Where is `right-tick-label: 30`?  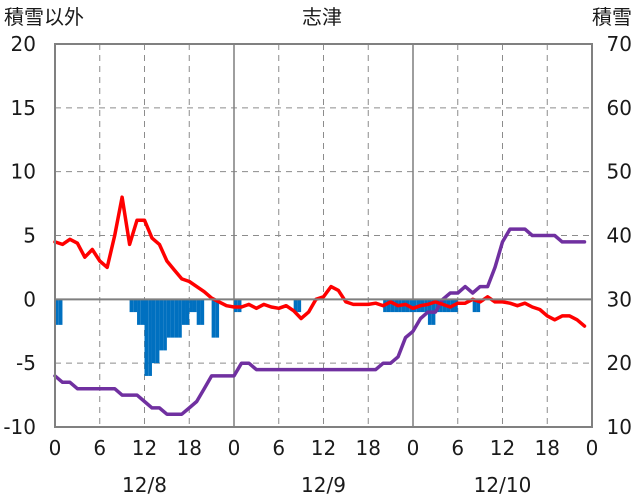 right-tick-label: 30 is located at coordinates (619, 299).